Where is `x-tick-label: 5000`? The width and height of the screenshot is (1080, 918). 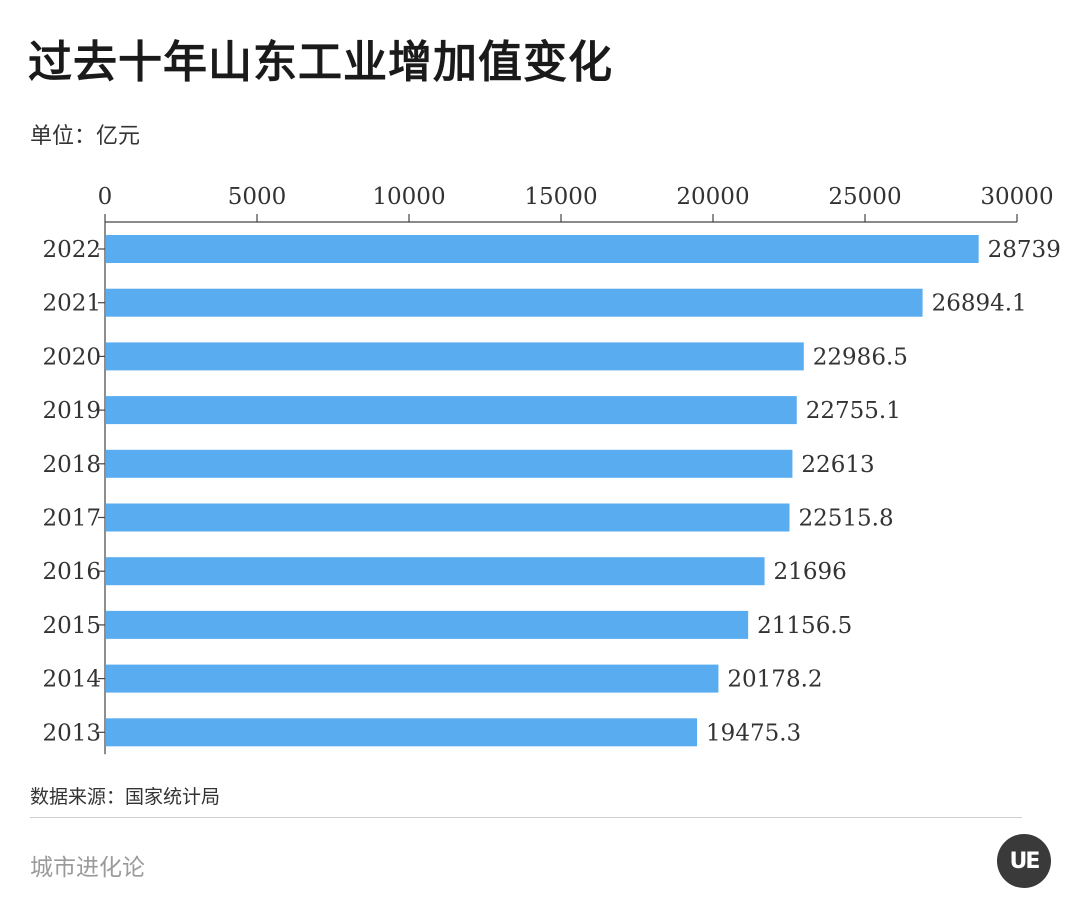 x-tick-label: 5000 is located at coordinates (257, 197).